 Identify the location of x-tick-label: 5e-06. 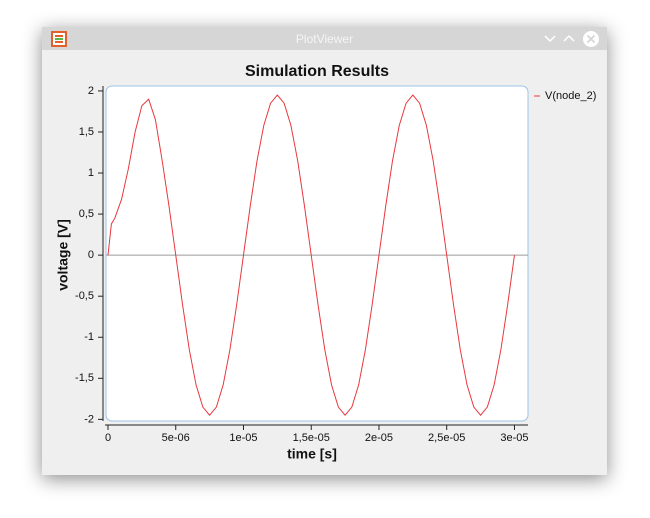
(176, 438).